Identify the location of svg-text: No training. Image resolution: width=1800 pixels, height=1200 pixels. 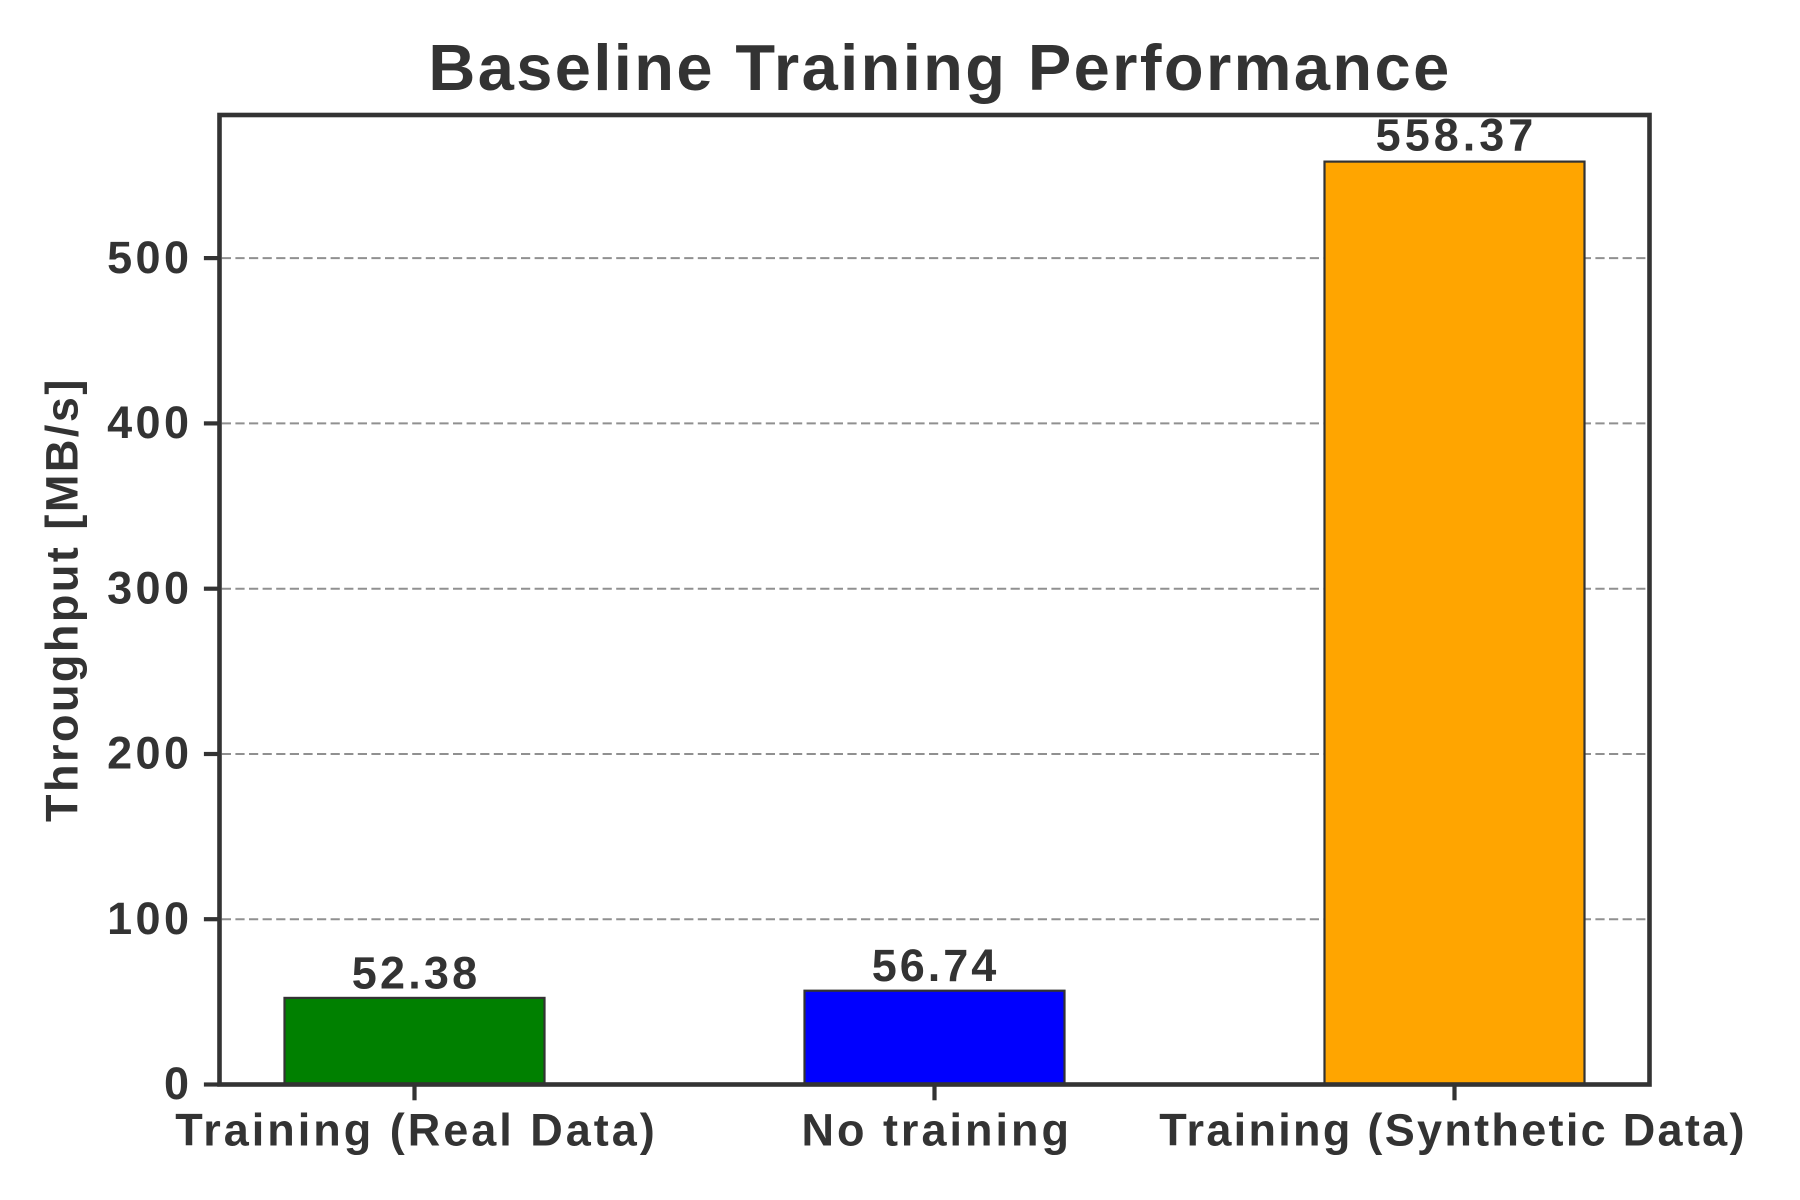
(936, 1130).